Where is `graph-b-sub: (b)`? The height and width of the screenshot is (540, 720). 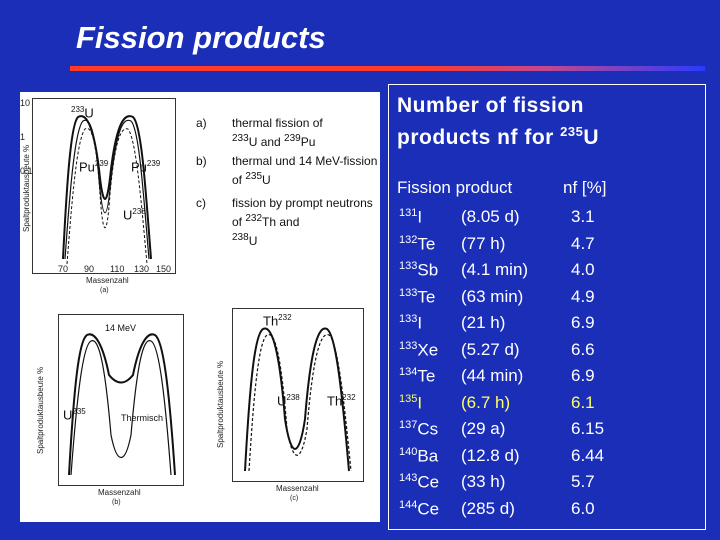 graph-b-sub: (b) is located at coordinates (116, 502).